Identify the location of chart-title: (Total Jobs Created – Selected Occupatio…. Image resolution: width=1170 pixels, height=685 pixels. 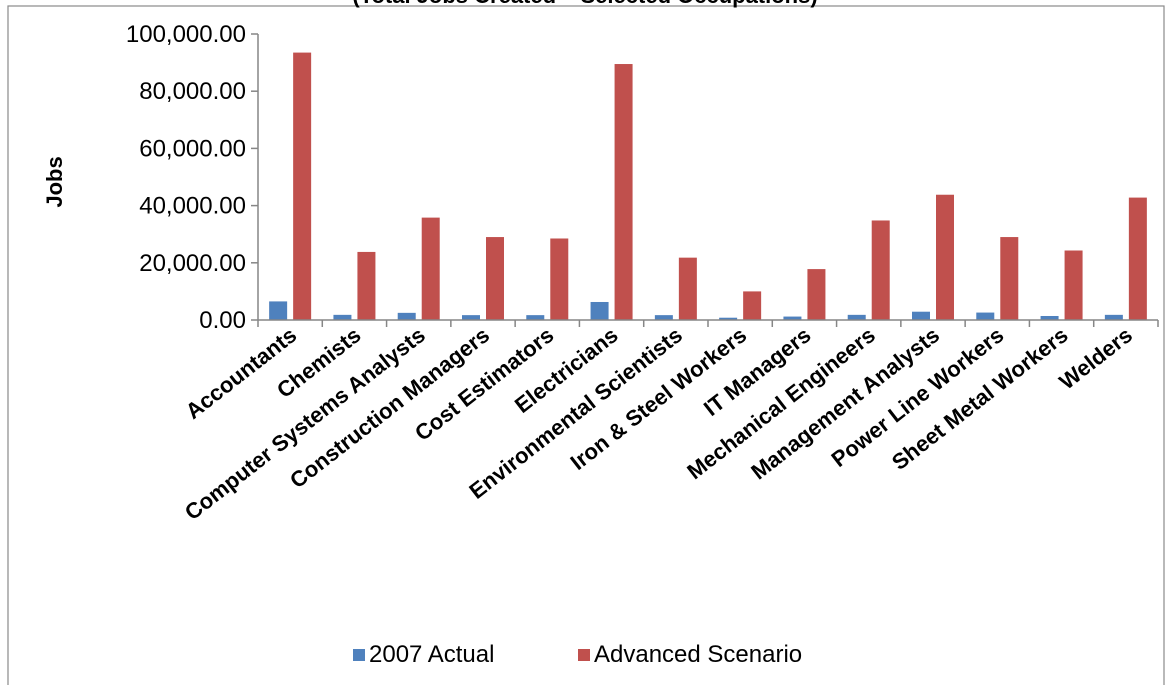
(584, 4).